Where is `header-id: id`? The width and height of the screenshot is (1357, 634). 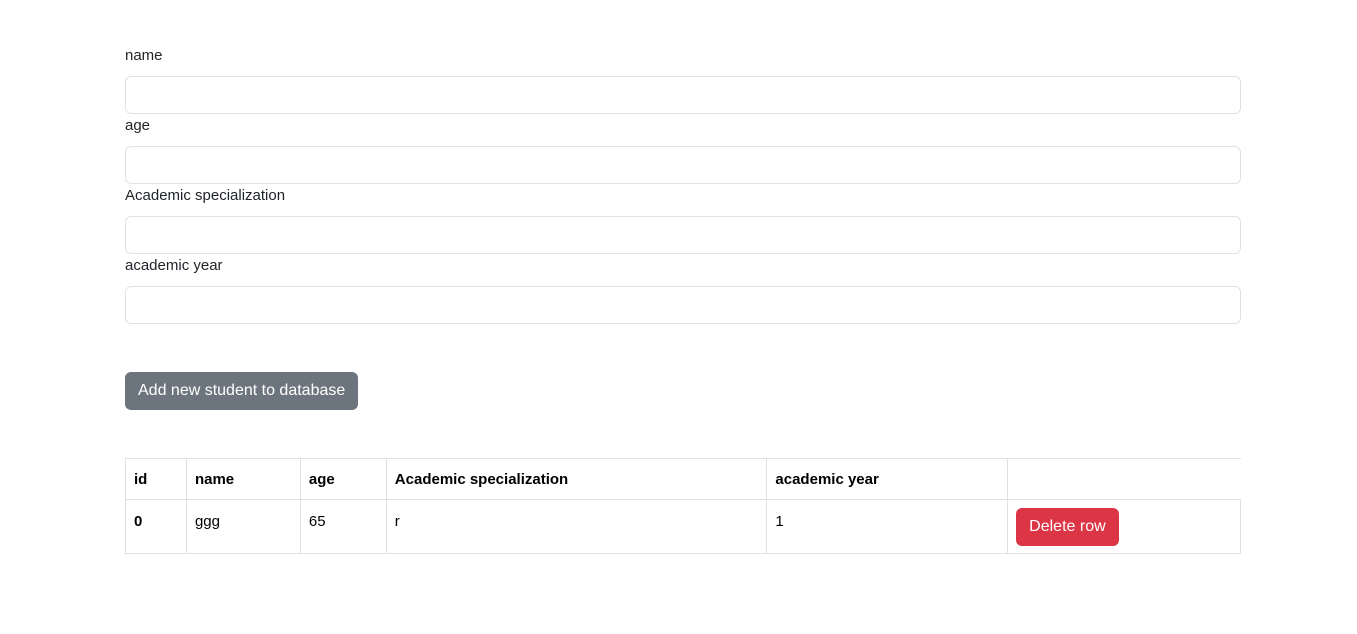 header-id: id is located at coordinates (156, 479).